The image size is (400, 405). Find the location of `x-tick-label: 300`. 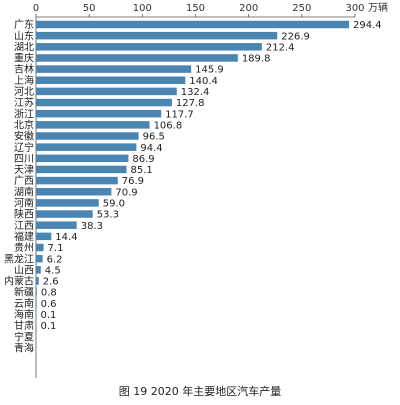

x-tick-label: 300 is located at coordinates (354, 8).